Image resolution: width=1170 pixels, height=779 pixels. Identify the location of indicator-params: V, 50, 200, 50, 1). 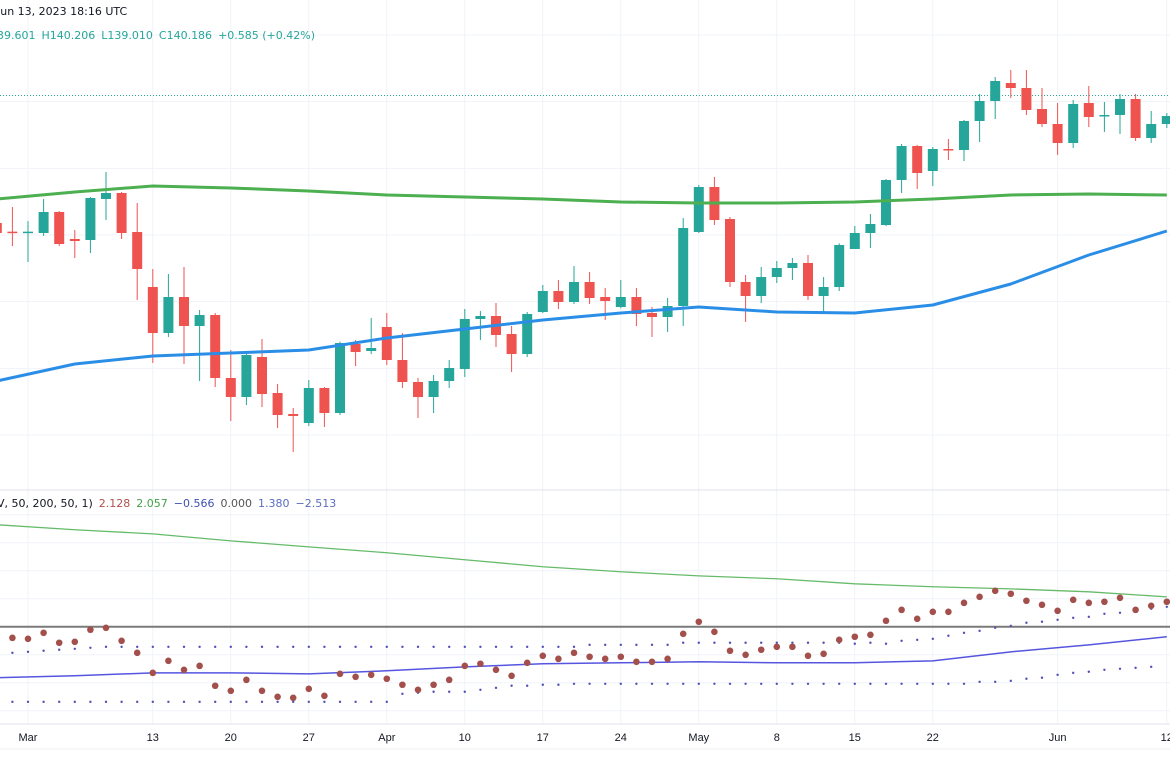
(46, 503).